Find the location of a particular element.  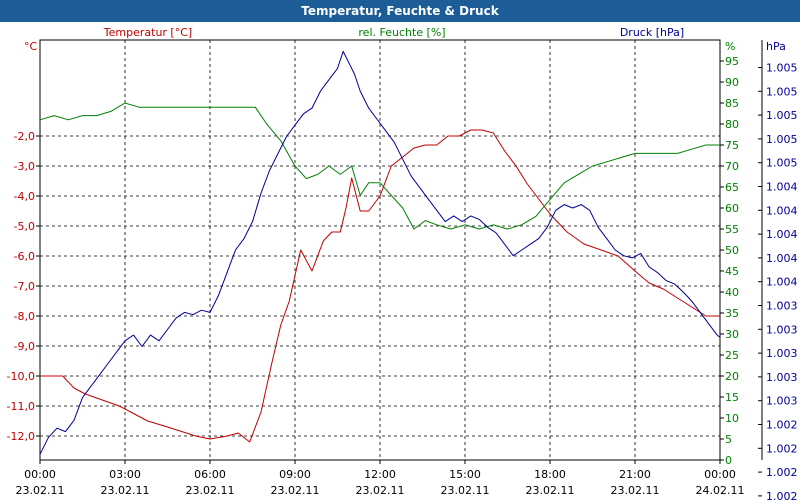

temp-tick-label: -4,0 is located at coordinates (24, 196).